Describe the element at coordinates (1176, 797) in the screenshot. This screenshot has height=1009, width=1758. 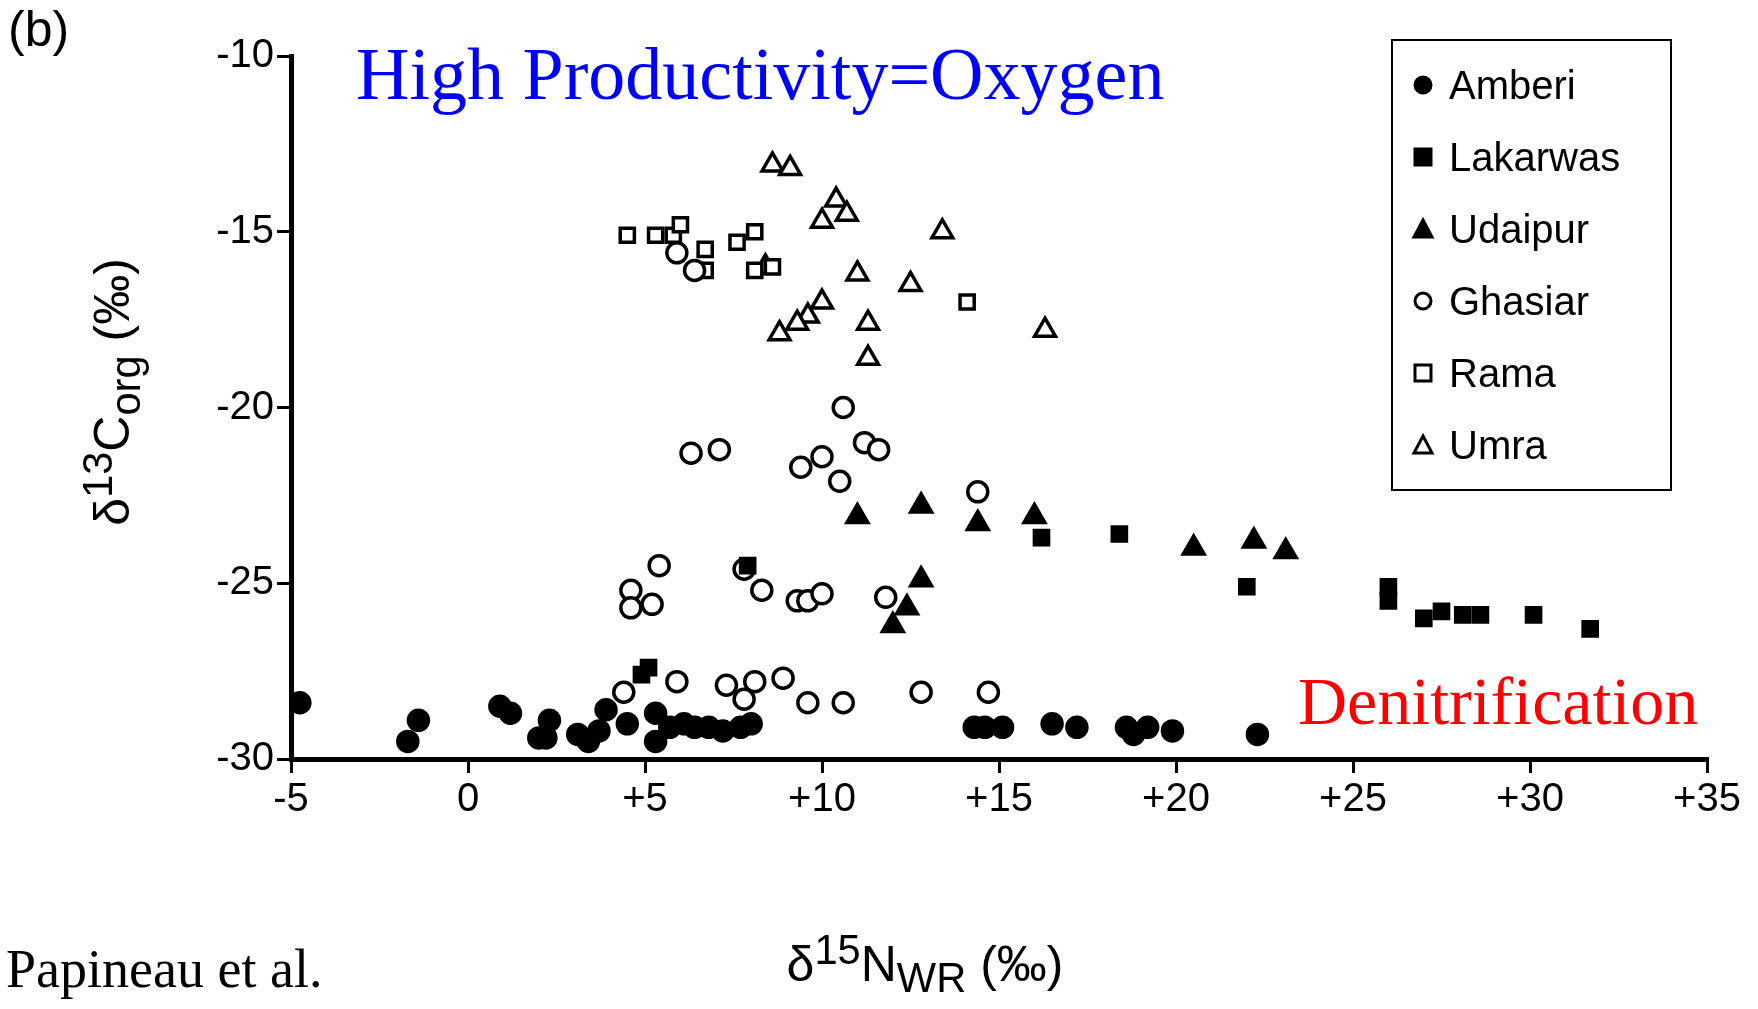
I see `x-tick-label: +20` at that location.